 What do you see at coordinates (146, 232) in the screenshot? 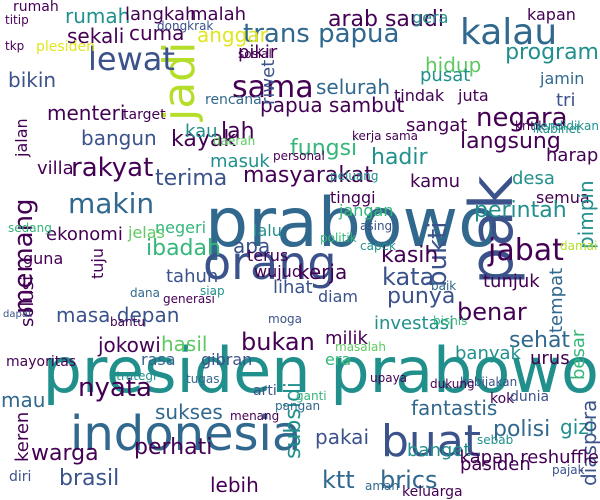
I see `cloud-word: jelas` at bounding box center [146, 232].